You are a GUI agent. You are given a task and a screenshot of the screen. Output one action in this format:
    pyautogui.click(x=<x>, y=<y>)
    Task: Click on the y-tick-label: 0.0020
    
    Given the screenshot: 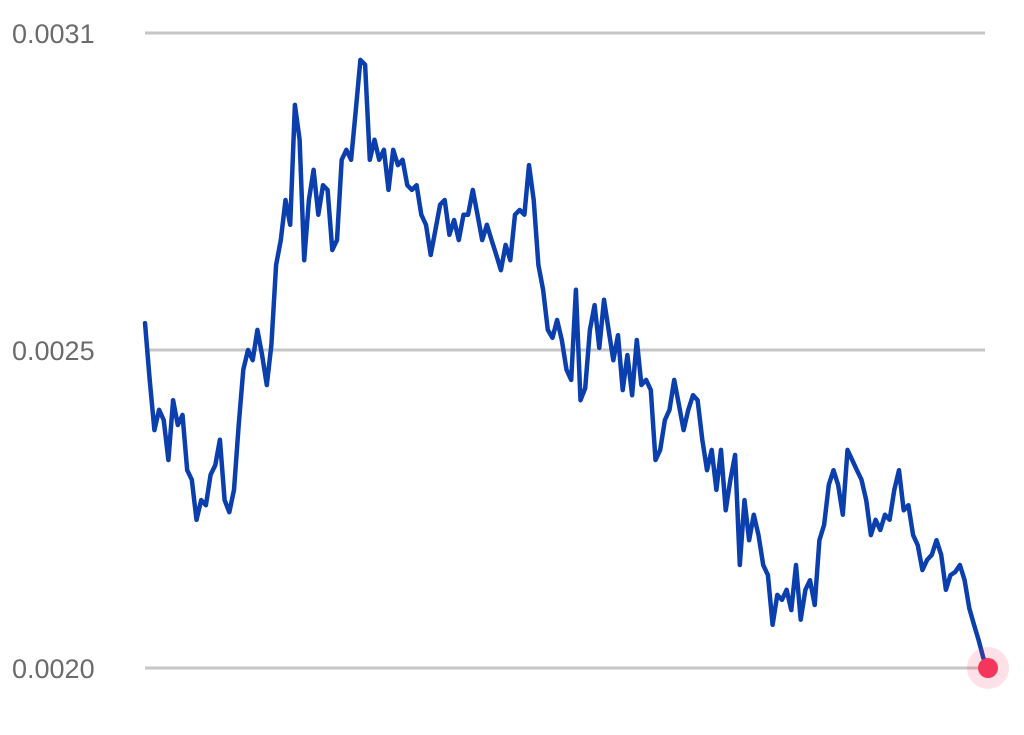 What is the action you would take?
    pyautogui.click(x=53, y=669)
    